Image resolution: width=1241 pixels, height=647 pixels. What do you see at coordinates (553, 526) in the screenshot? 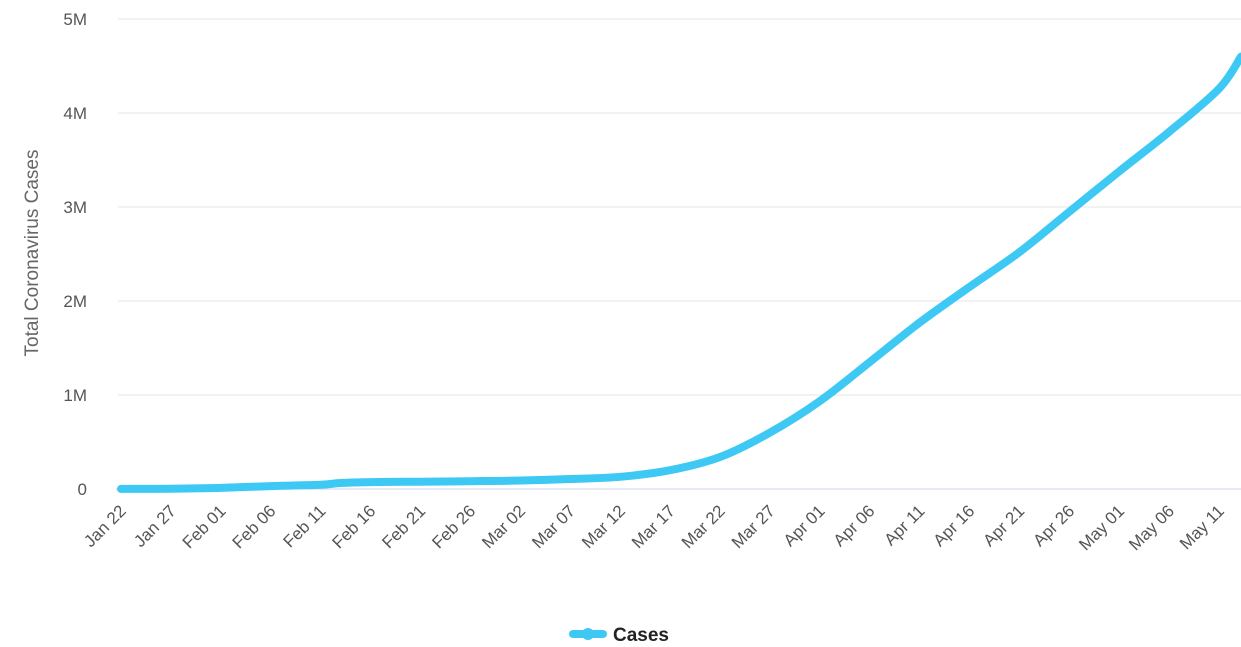
I see `x-tick-label: Mar 07` at bounding box center [553, 526].